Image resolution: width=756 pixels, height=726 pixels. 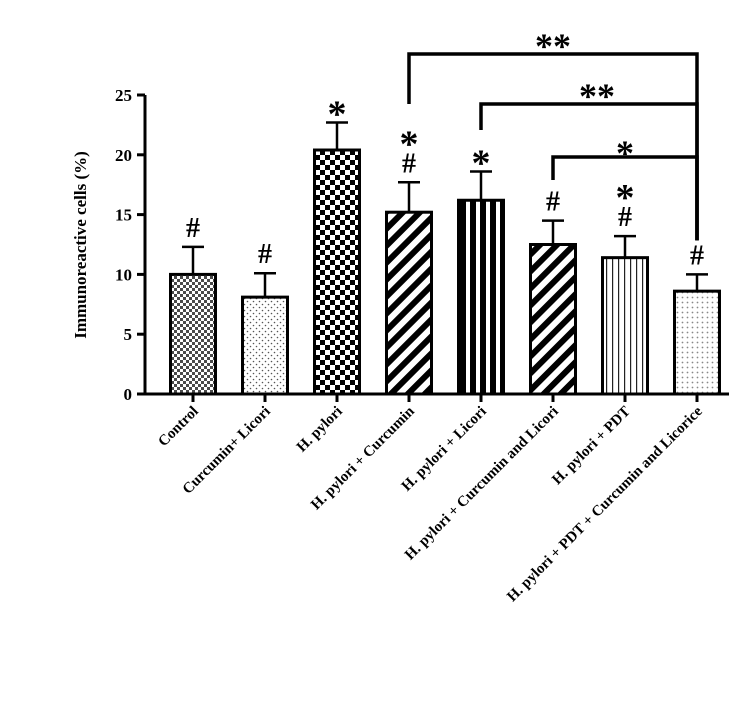 I want to click on y-tick-label: 20, so click(x=123, y=155).